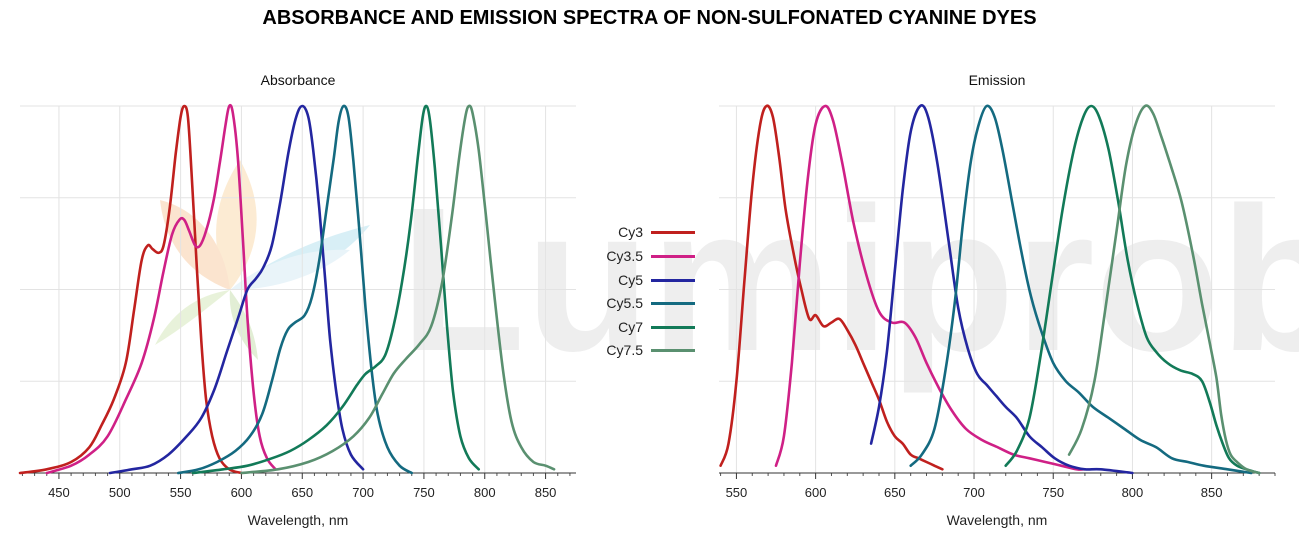 This screenshot has height=543, width=1299. Describe the element at coordinates (363, 492) in the screenshot. I see `absorbance-tick-label-700: 700` at that location.